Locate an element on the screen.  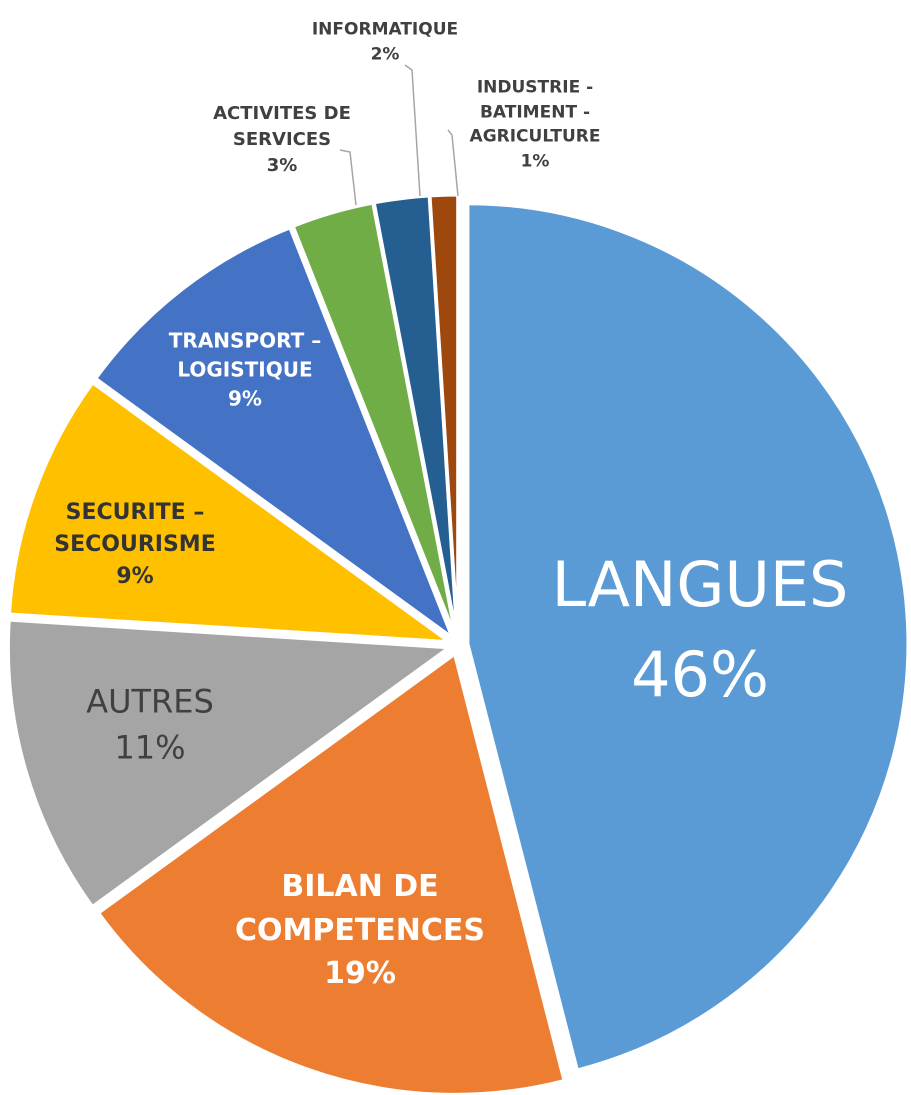
category-label: LANGUES is located at coordinates (700, 585).